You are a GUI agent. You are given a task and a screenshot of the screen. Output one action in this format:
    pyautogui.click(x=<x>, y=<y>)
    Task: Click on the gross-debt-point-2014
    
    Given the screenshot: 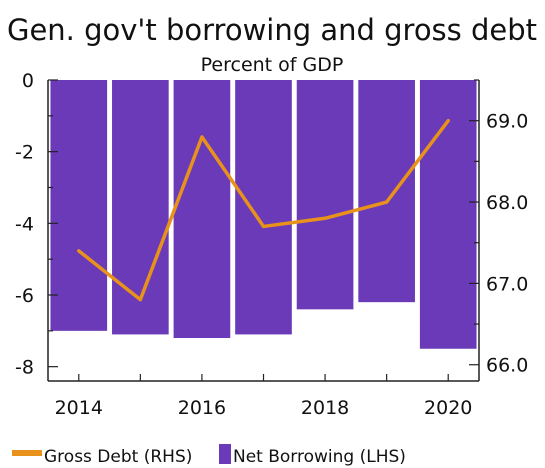 What is the action you would take?
    pyautogui.click(x=78, y=250)
    